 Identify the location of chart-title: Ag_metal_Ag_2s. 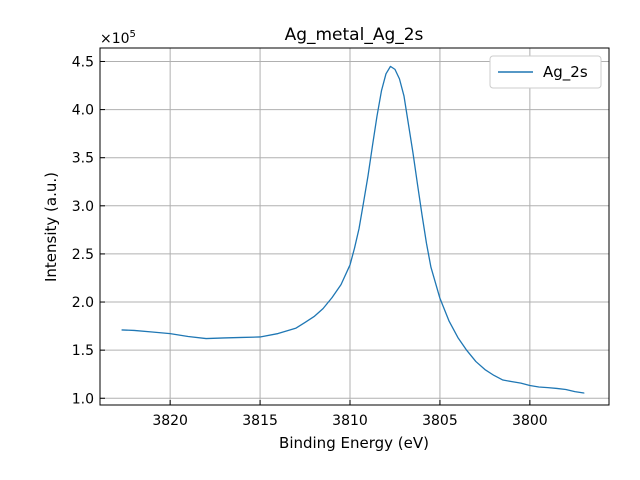
(354, 35).